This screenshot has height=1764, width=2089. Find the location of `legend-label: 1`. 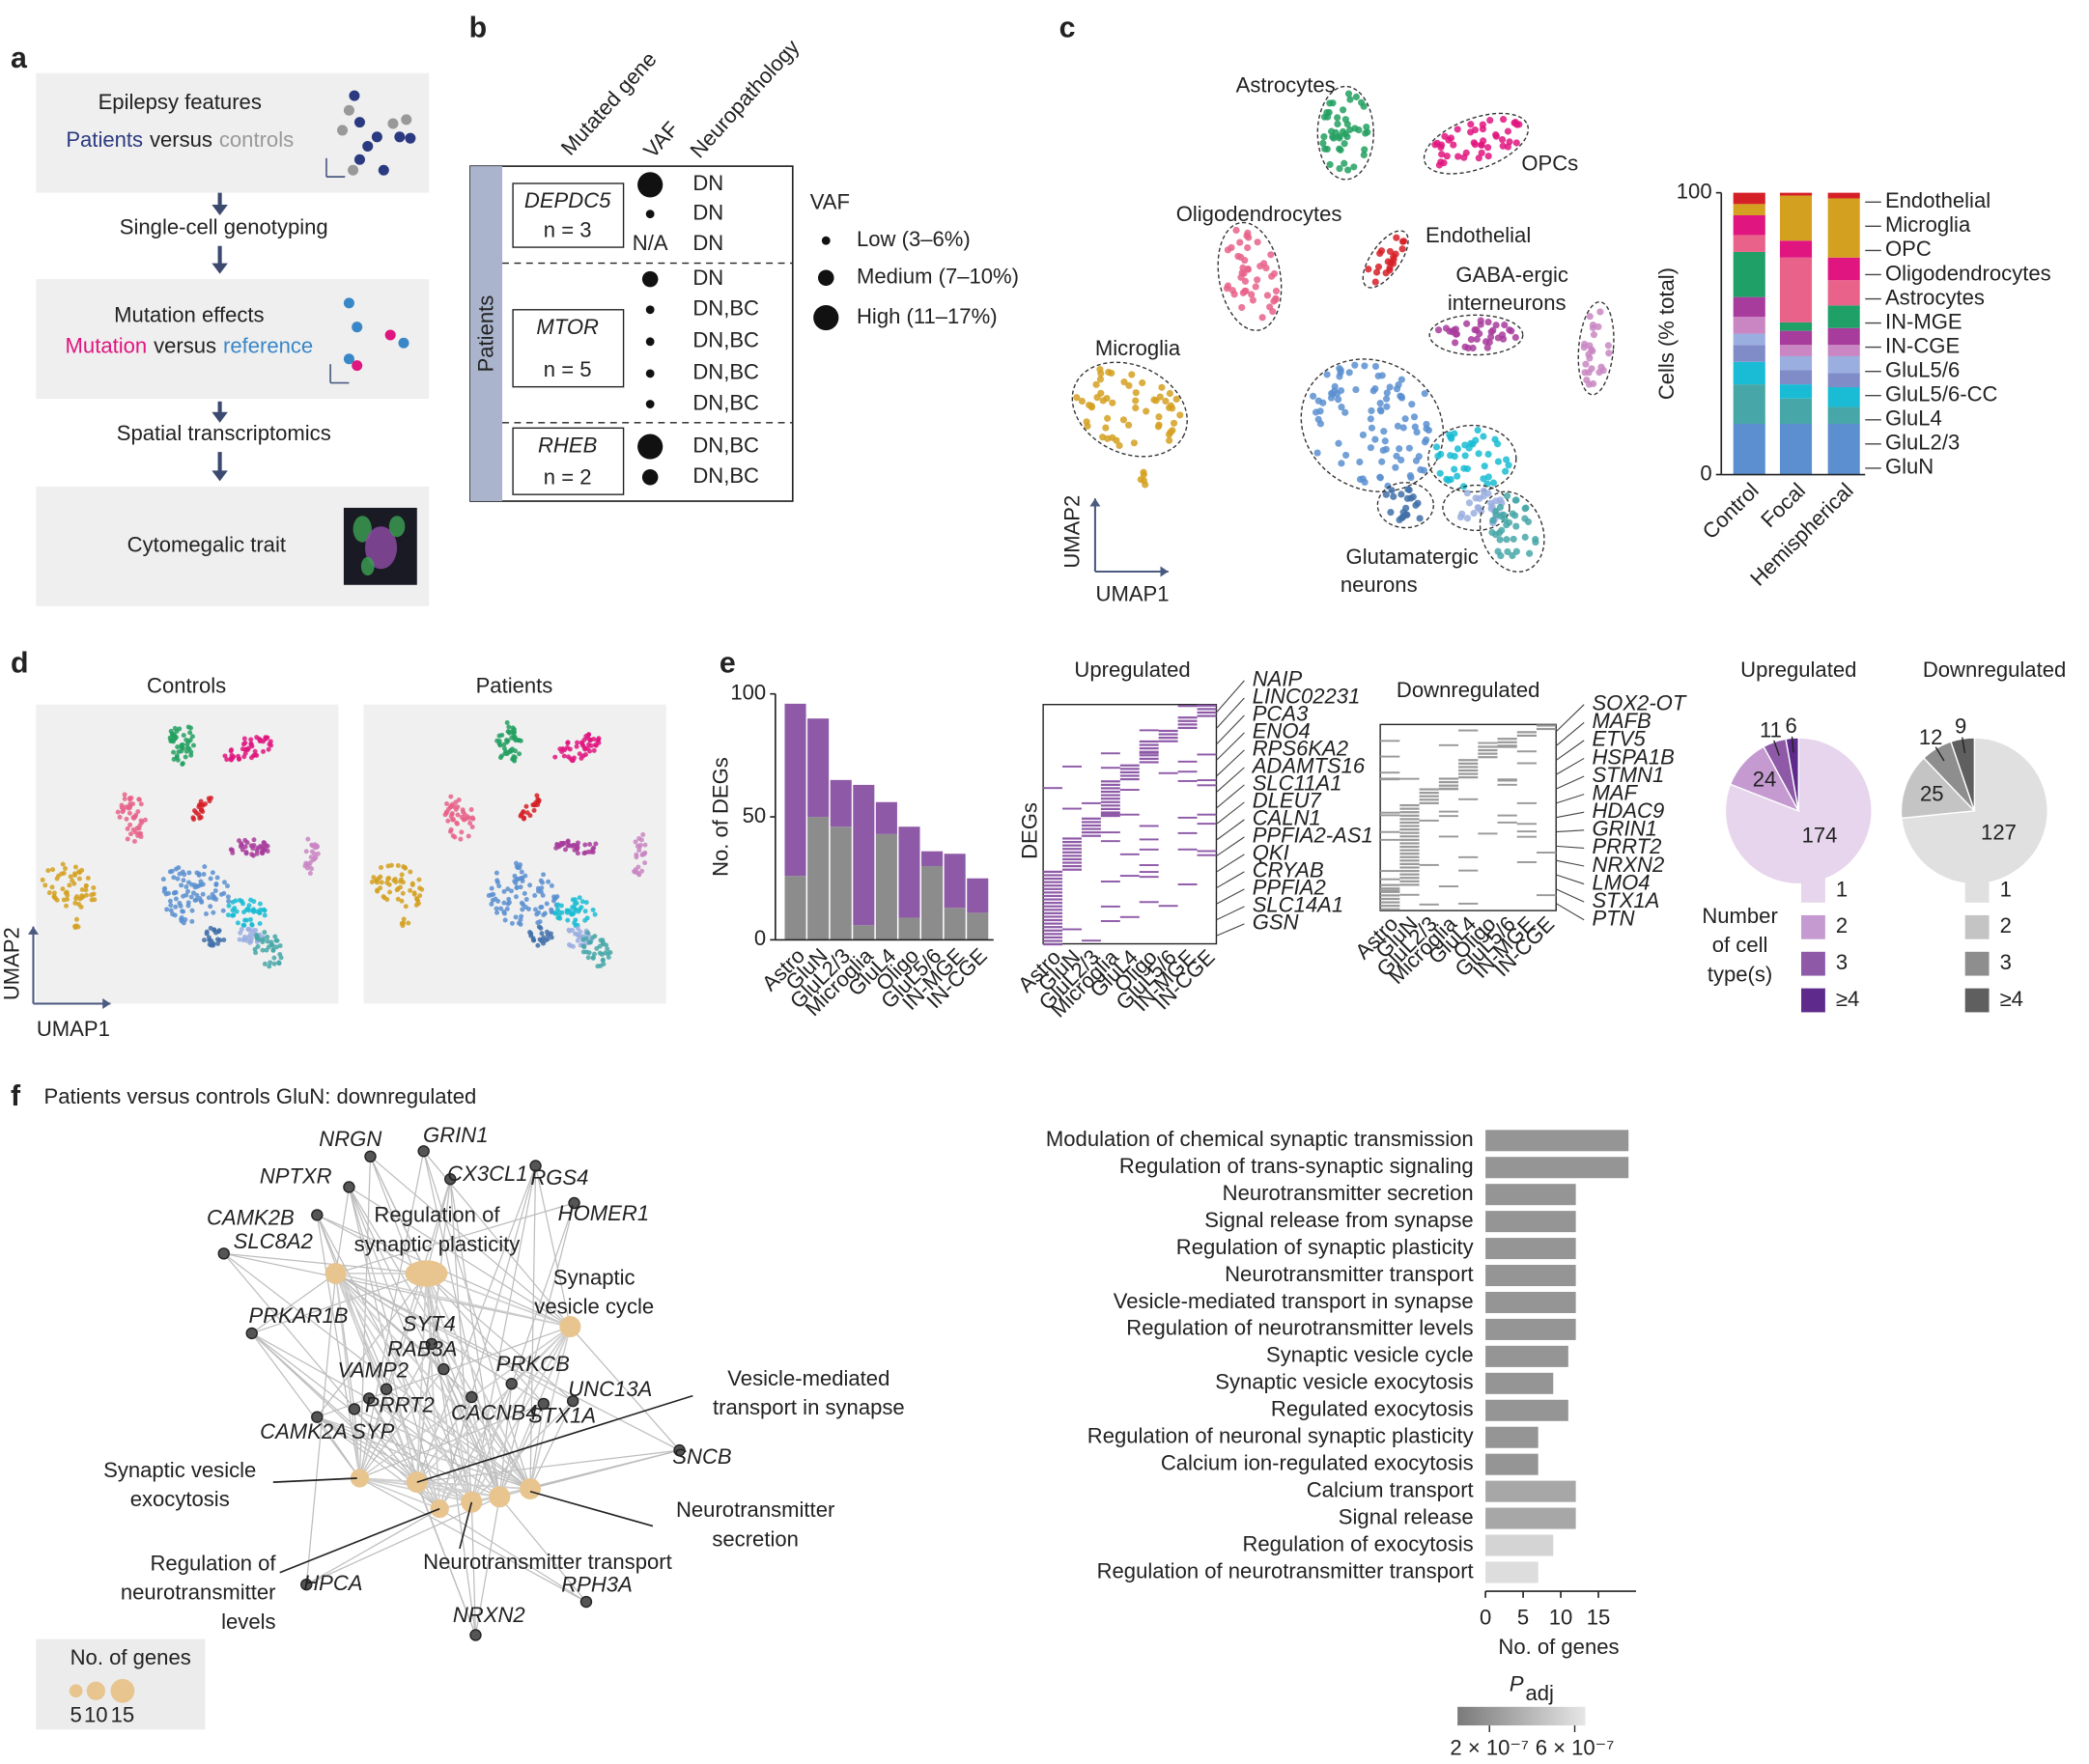

legend-label: 1 is located at coordinates (1842, 889).